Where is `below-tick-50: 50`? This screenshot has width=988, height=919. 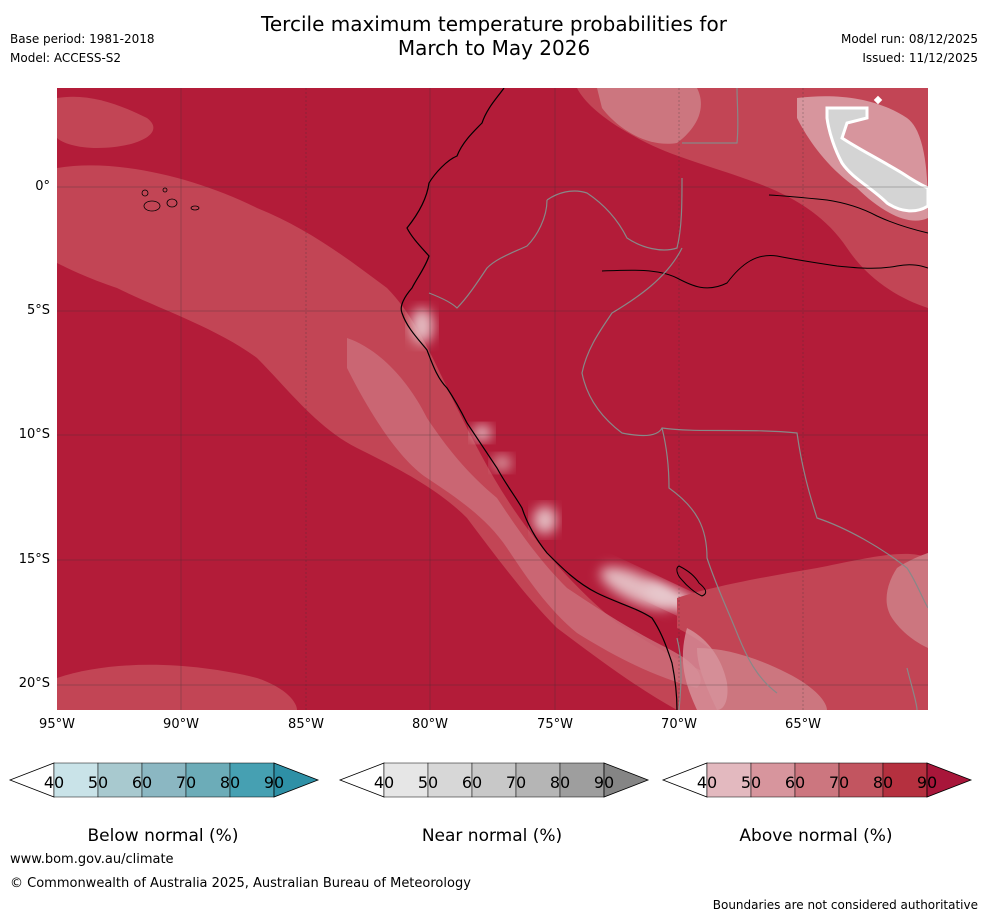 below-tick-50: 50 is located at coordinates (98, 782).